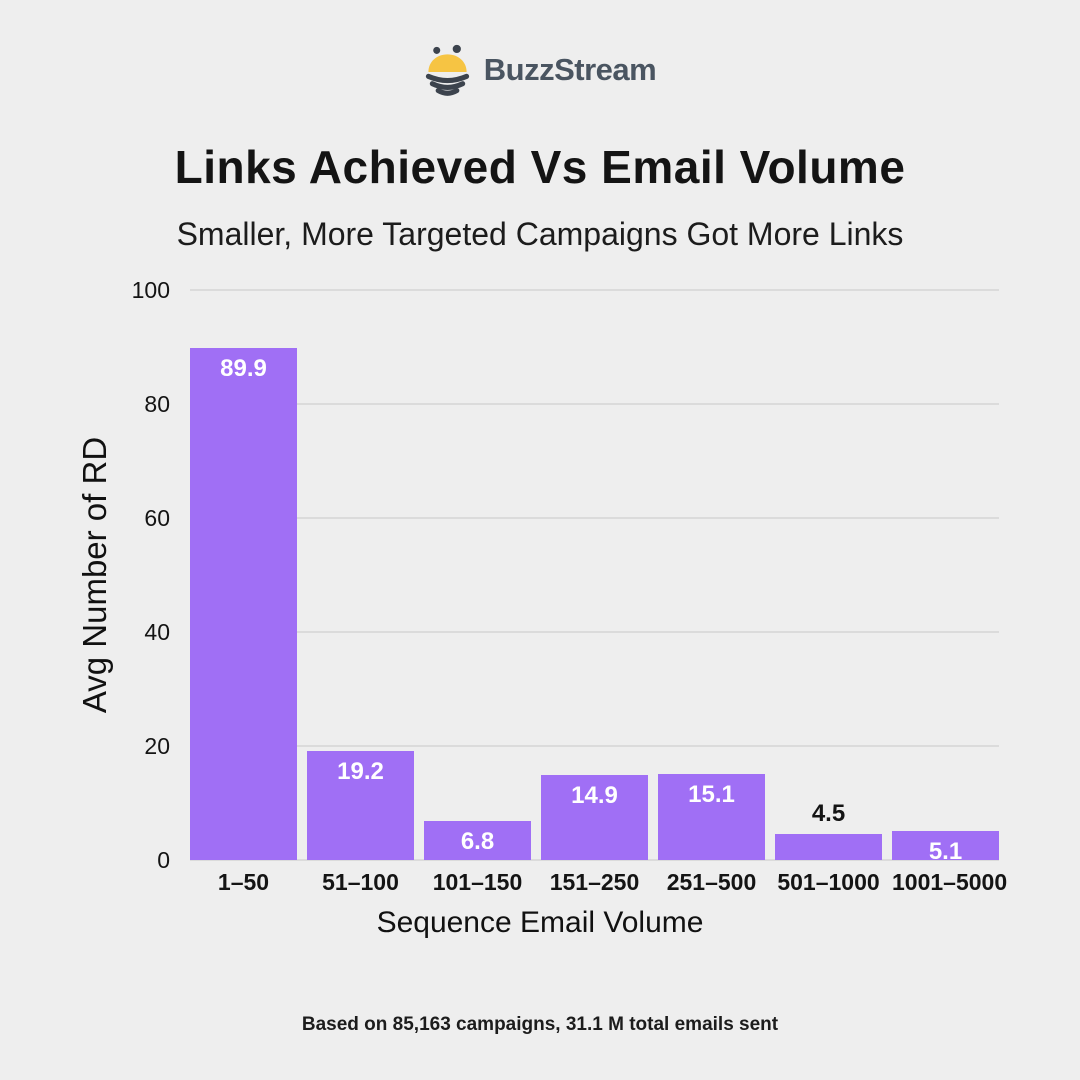 Image resolution: width=1080 pixels, height=1080 pixels. I want to click on bar-1–50: 89.9, so click(243, 603).